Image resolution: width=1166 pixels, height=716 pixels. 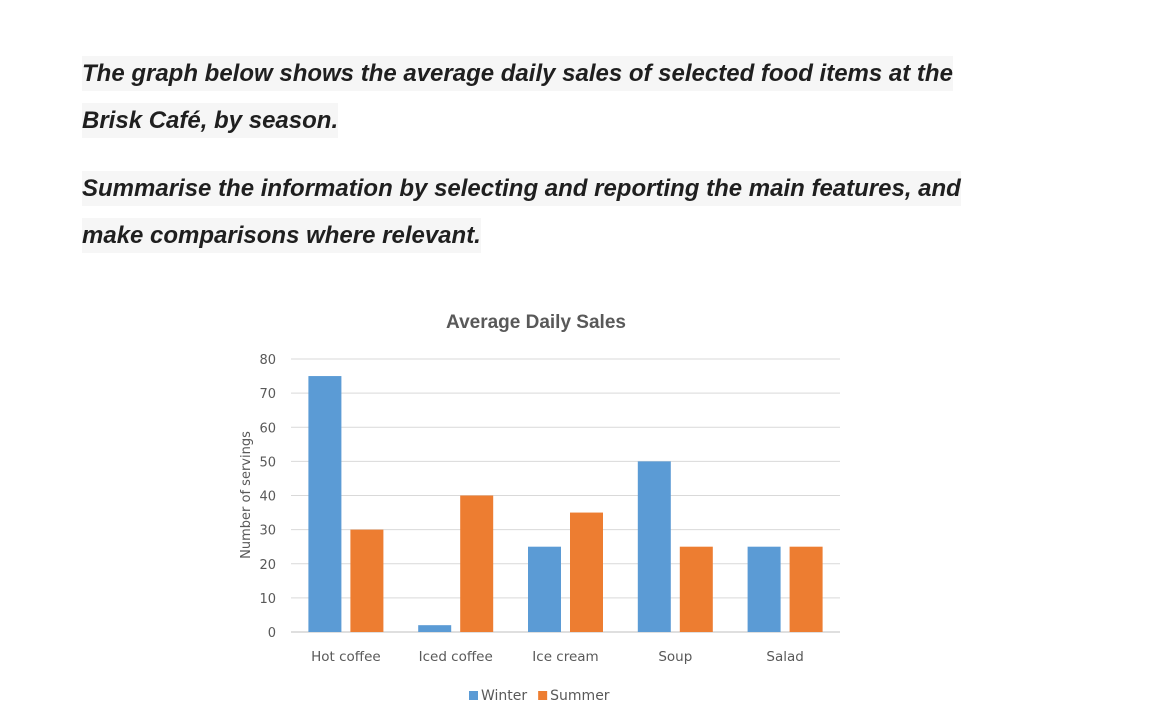 I want to click on y-tick-labels: 0 10 20 30 40 50 60 70 80, so click(x=267, y=497).